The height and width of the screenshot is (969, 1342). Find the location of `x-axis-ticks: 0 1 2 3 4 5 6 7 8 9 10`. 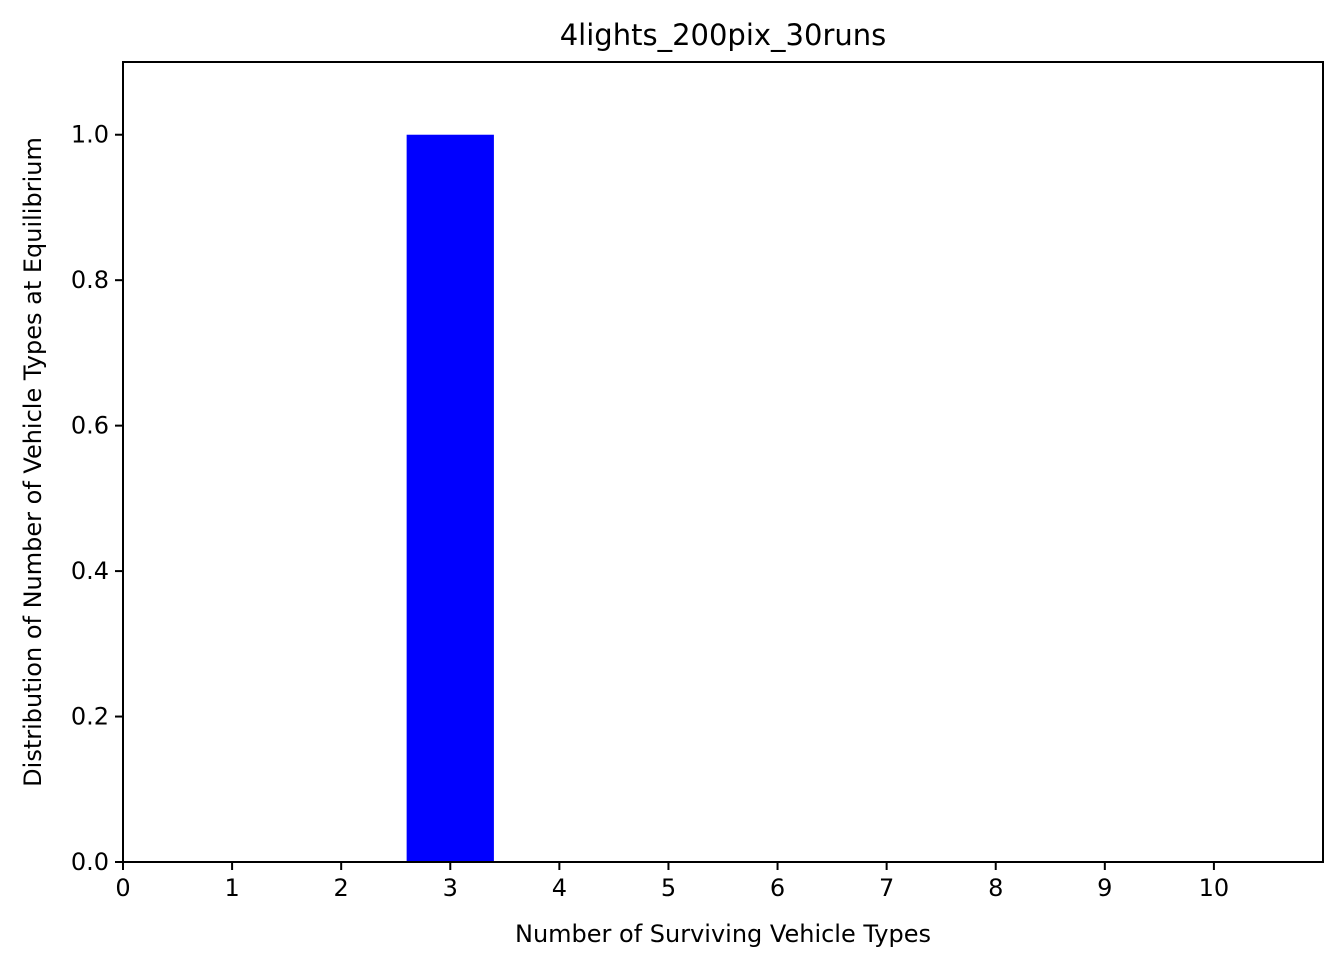

x-axis-ticks: 0 1 2 3 4 5 6 7 8 9 10 is located at coordinates (672, 882).